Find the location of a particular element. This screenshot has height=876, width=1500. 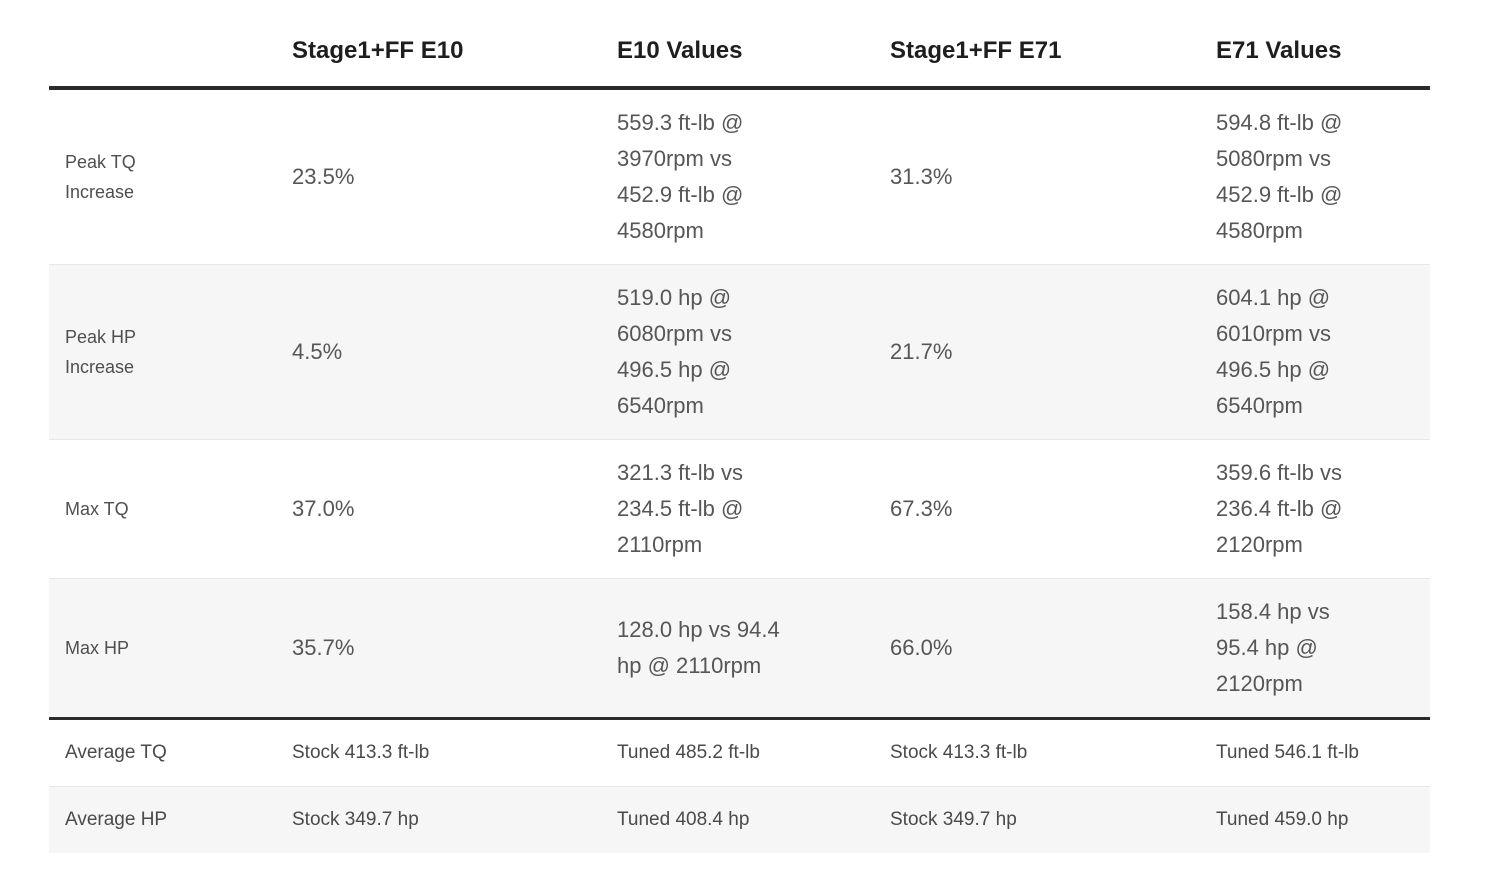

value-cell: 21.7% is located at coordinates (921, 351).